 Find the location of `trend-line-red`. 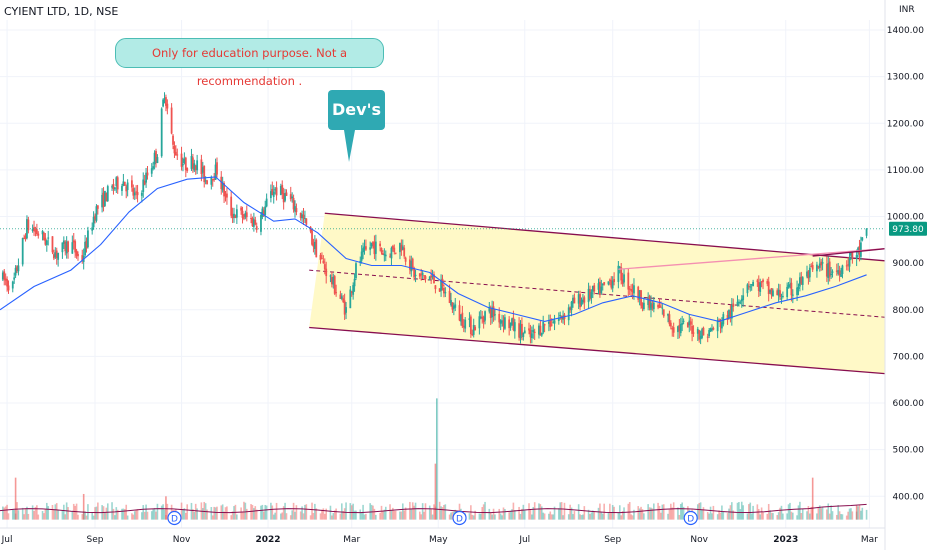

trend-line-red is located at coordinates (752, 259).